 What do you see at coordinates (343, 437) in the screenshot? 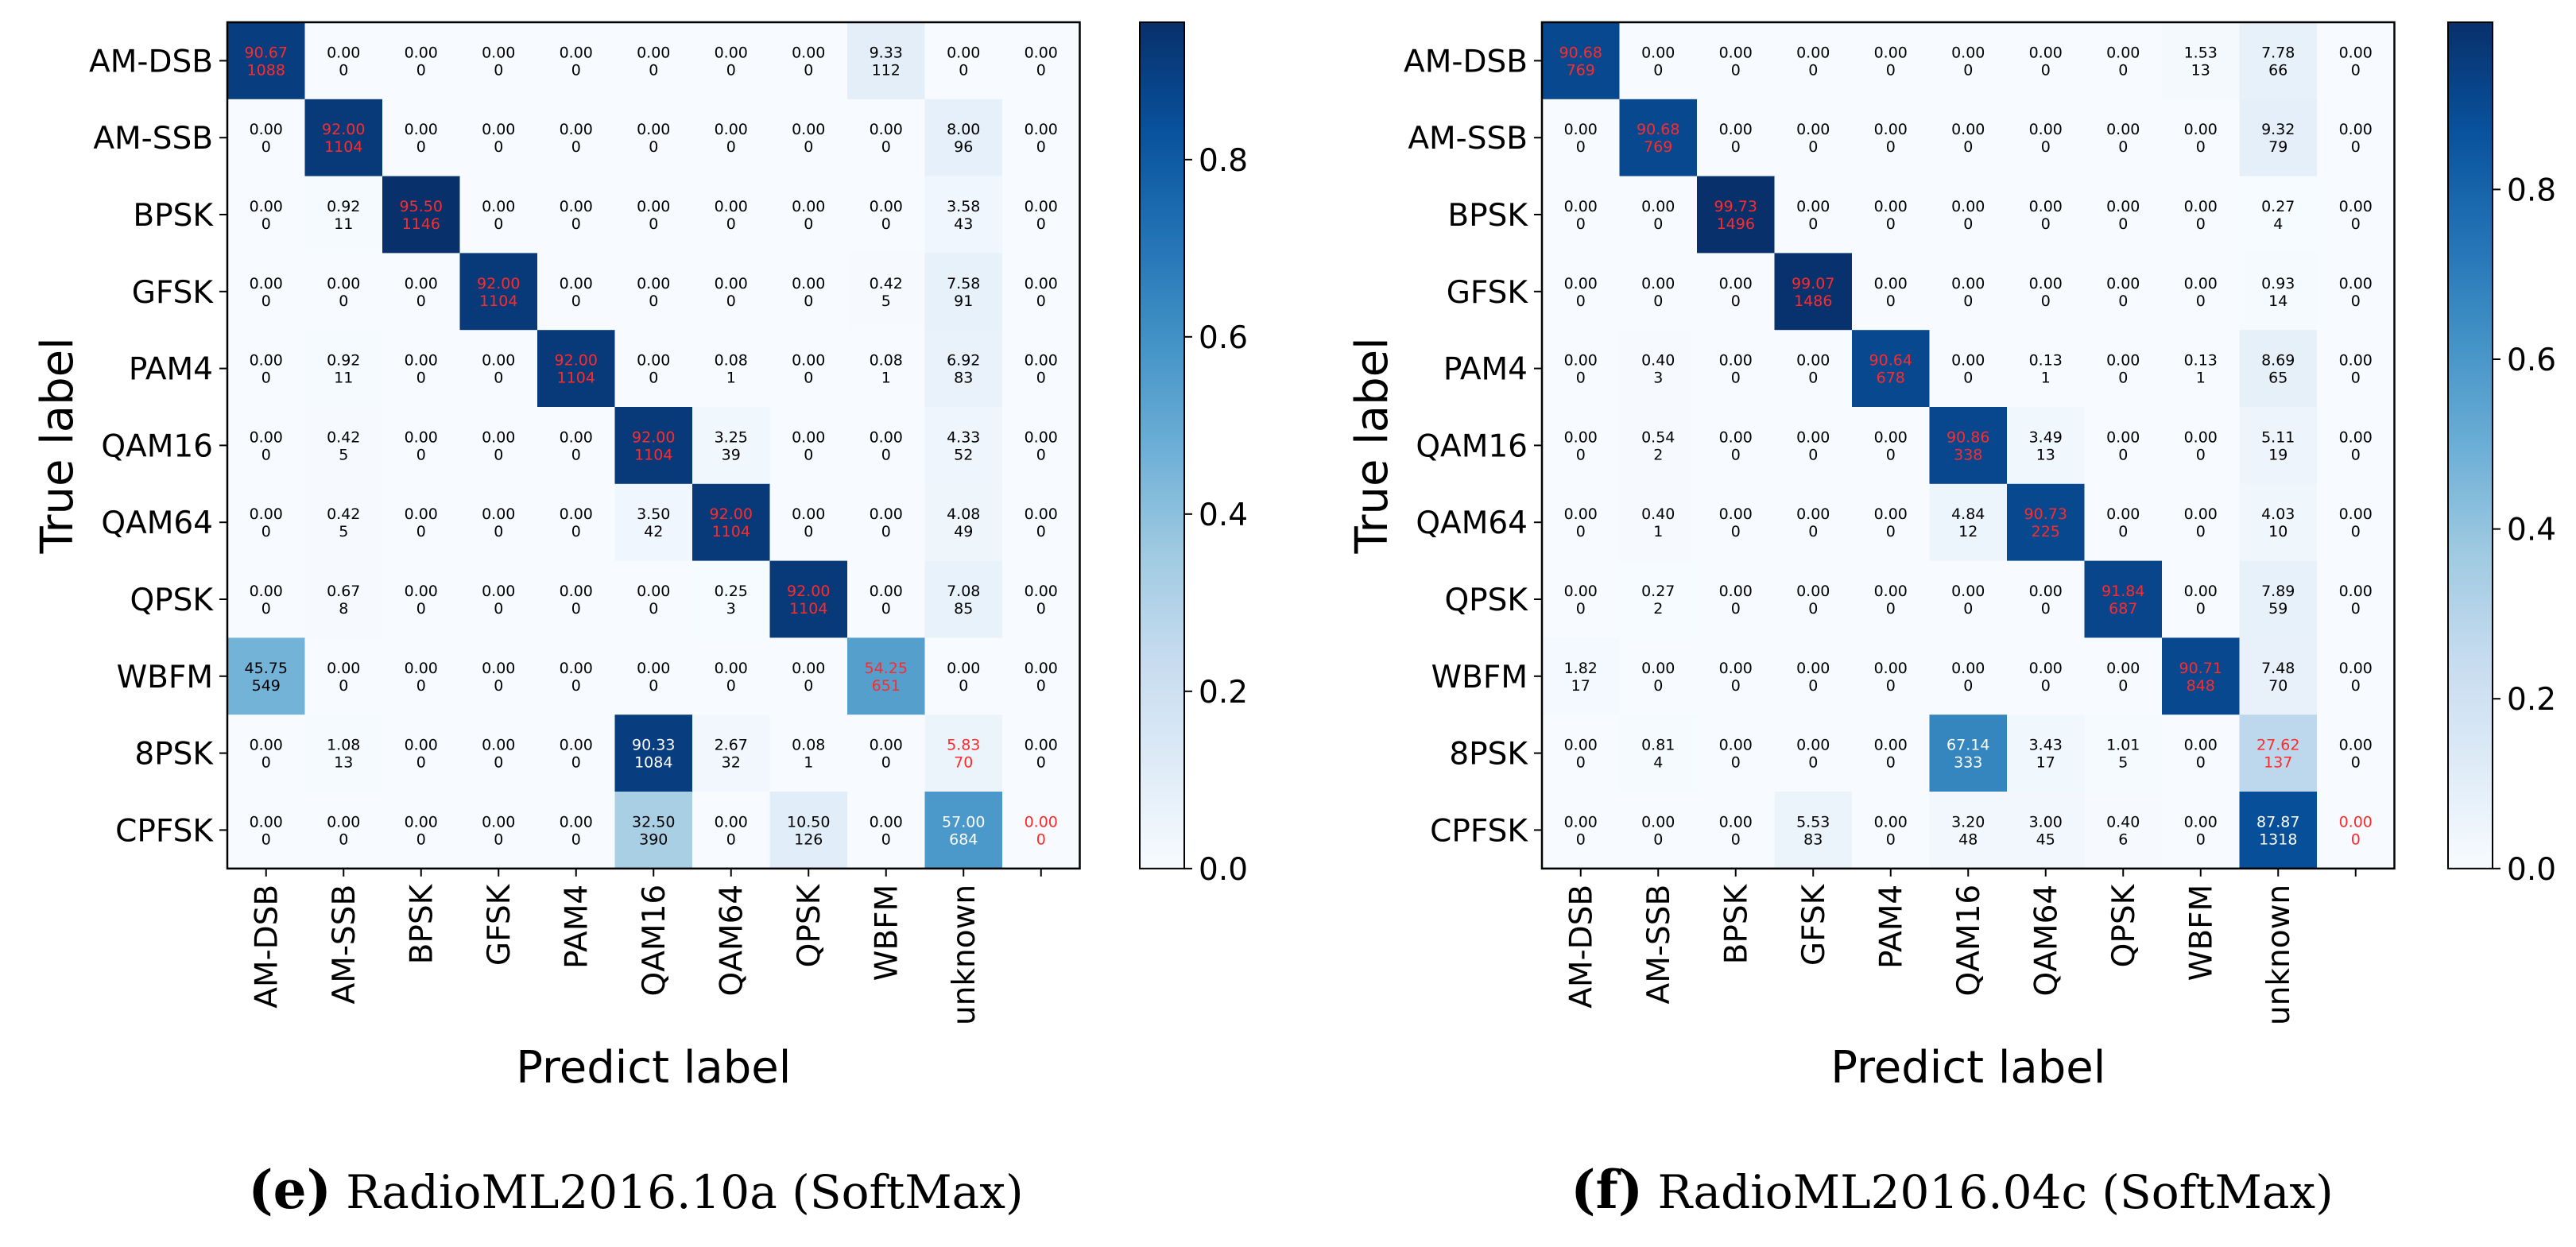
I see `cell-percent-label: 0.42` at bounding box center [343, 437].